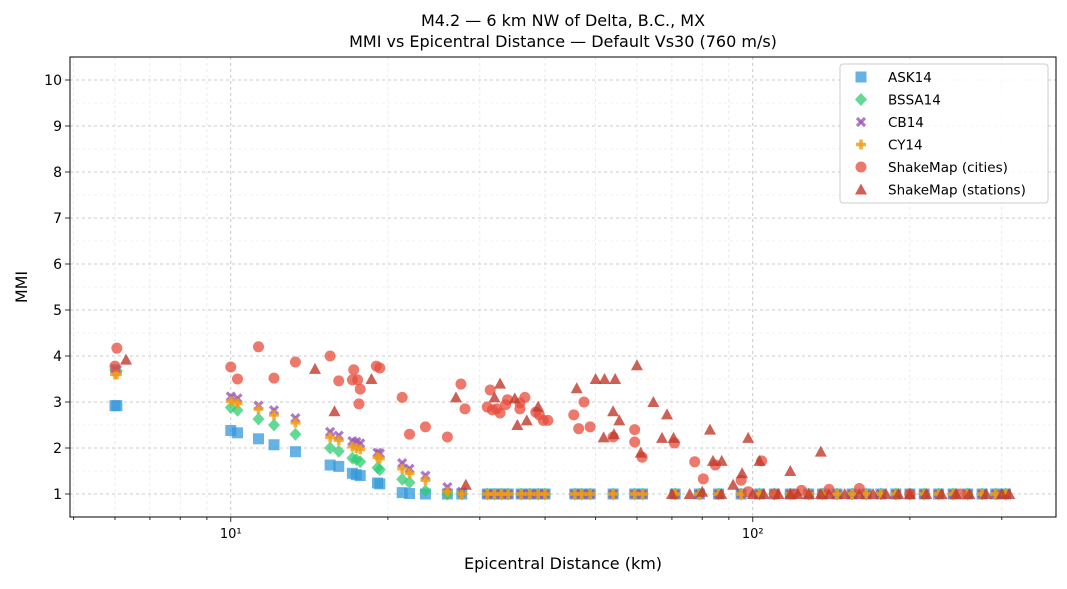 Image resolution: width=1067 pixels, height=589 pixels. Describe the element at coordinates (910, 78) in the screenshot. I see `legend-label: ASK14` at that location.